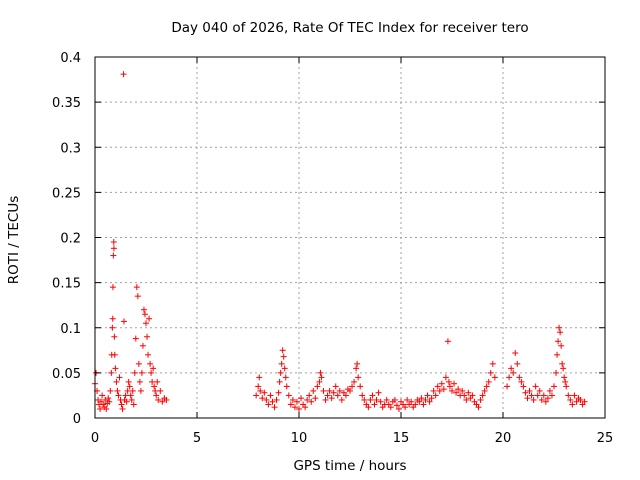 The image size is (640, 480). What do you see at coordinates (66, 374) in the screenshot?
I see `y-tick-label: 0.05` at bounding box center [66, 374].